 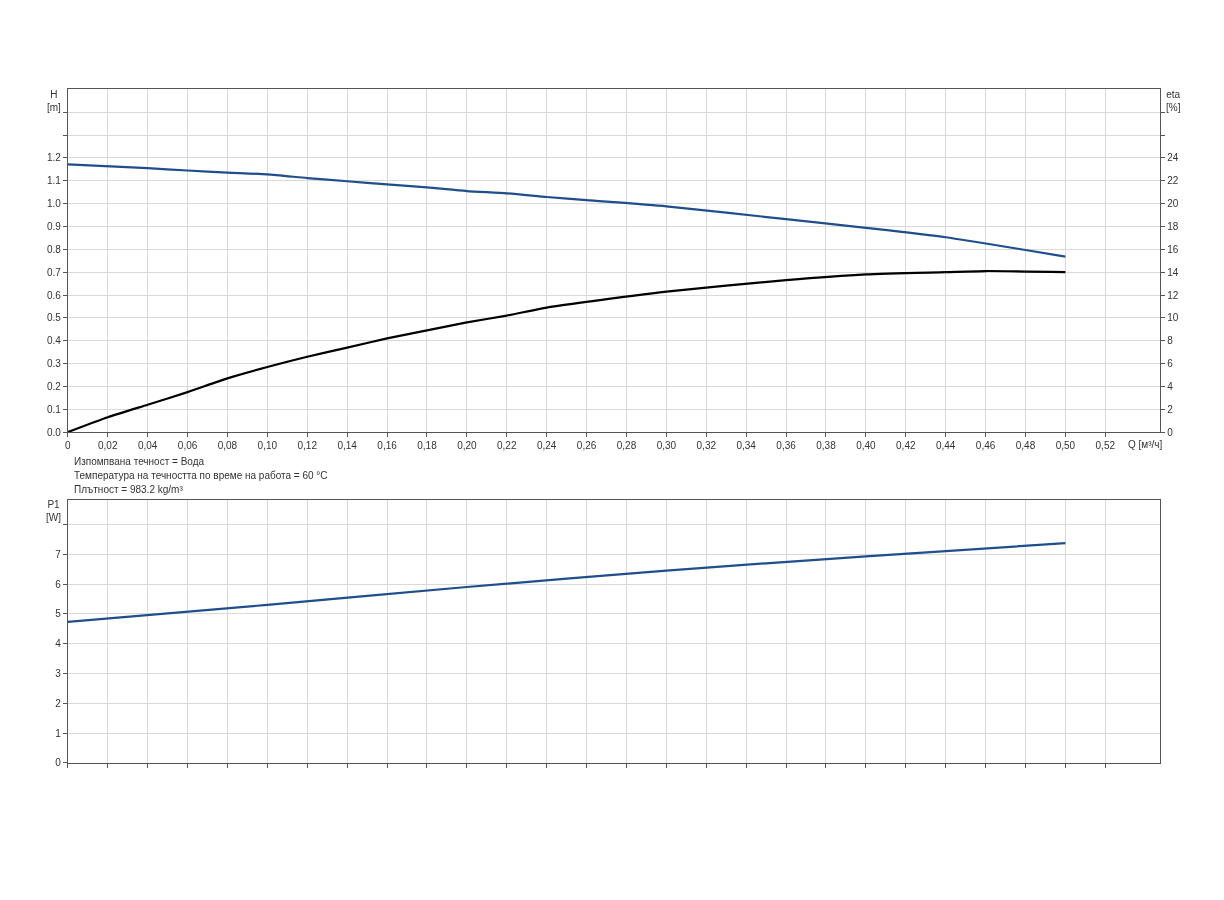 I want to click on y-tick-label: 0, so click(x=58, y=763).